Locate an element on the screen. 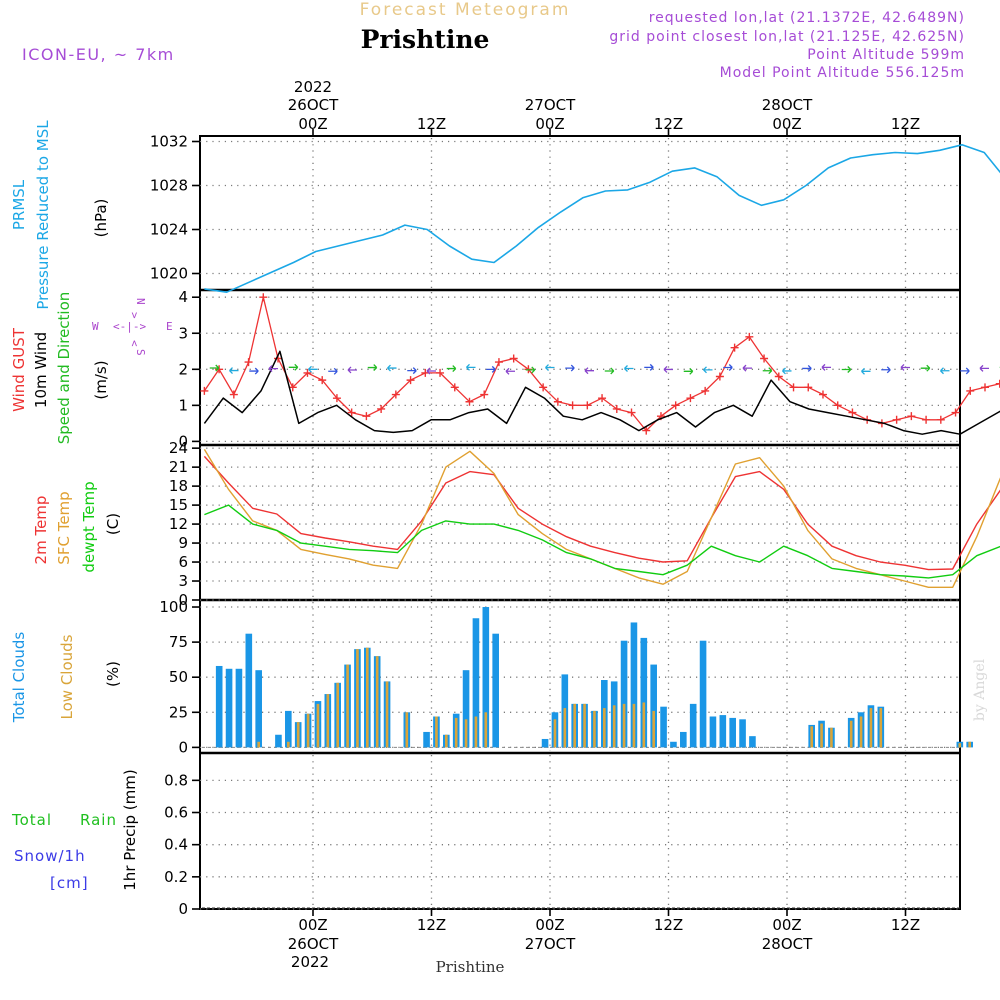 This screenshot has height=1000, width=1000. credit-watermark: by Angel is located at coordinates (980, 689).